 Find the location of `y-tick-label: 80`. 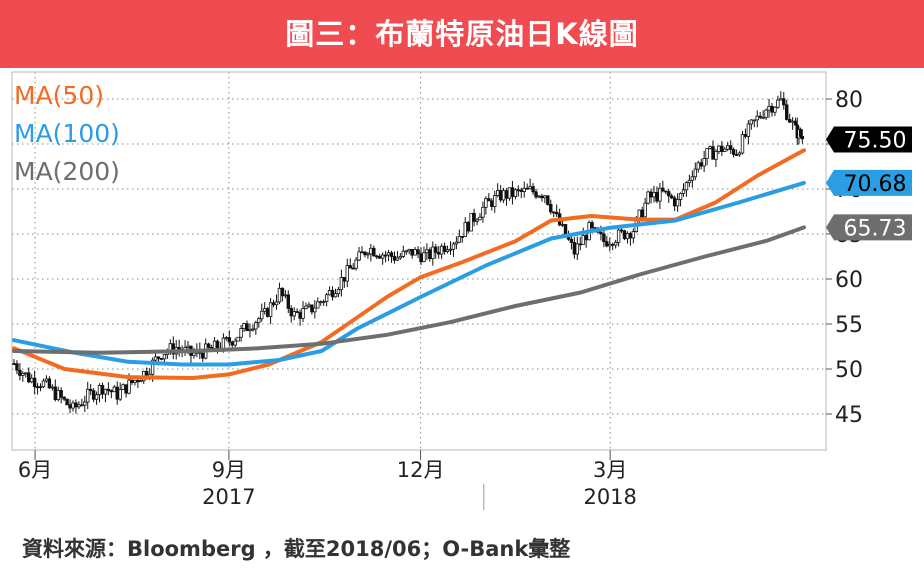

y-tick-label: 80 is located at coordinates (849, 100).